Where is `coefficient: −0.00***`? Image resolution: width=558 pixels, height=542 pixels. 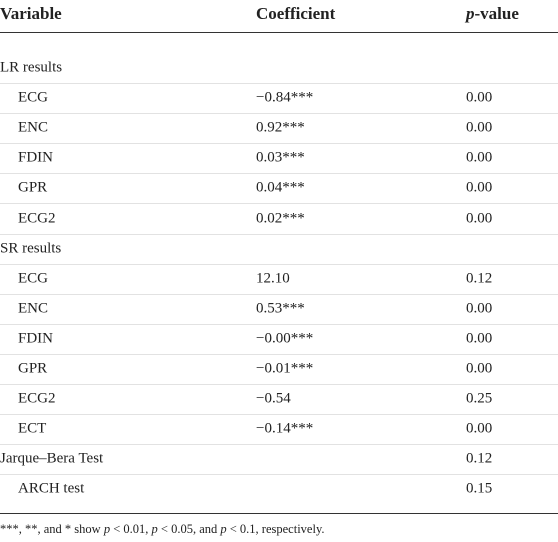
coefficient: −0.00*** is located at coordinates (285, 338).